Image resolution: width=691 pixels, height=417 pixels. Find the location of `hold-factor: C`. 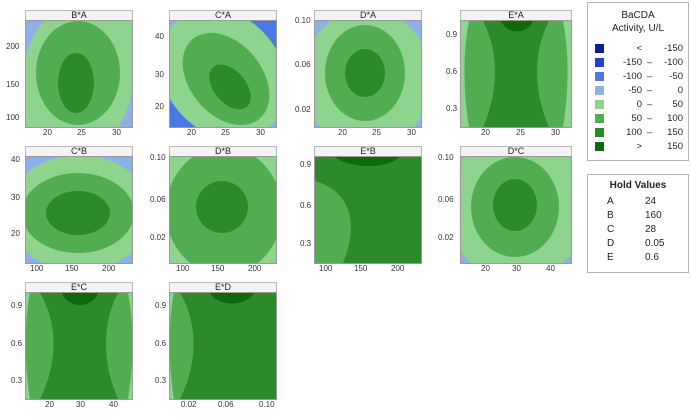

hold-factor: C is located at coordinates (611, 229).